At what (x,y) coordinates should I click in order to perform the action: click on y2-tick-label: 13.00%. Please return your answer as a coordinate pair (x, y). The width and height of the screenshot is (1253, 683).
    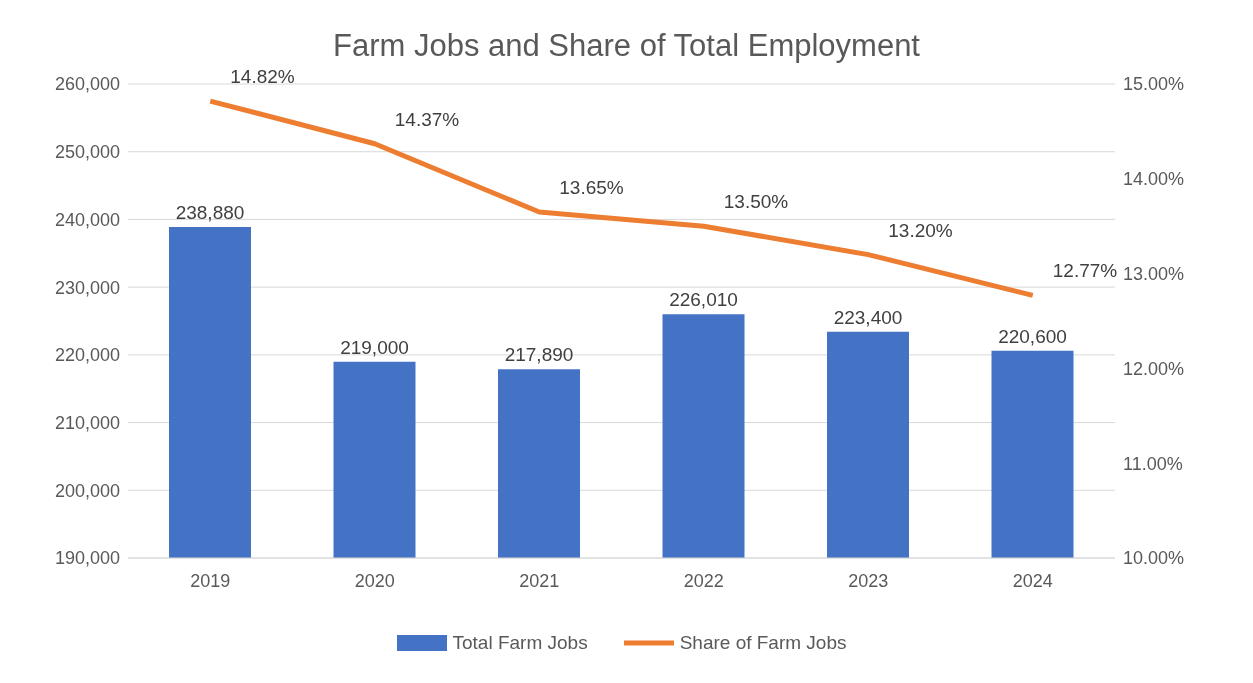
    Looking at the image, I should click on (1154, 273).